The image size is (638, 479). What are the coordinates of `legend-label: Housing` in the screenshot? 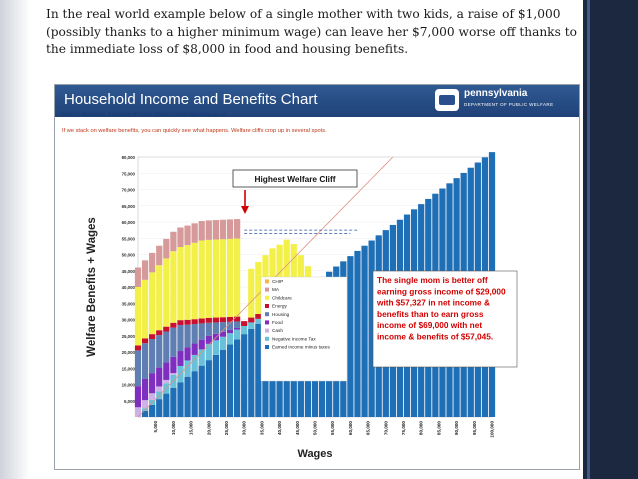 It's located at (281, 314).